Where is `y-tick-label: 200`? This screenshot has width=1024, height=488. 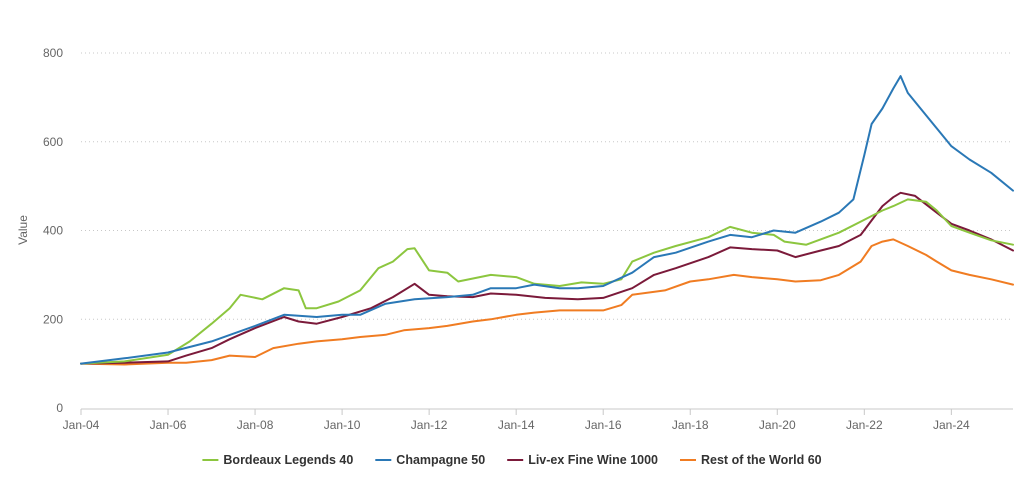 y-tick-label: 200 is located at coordinates (53, 319).